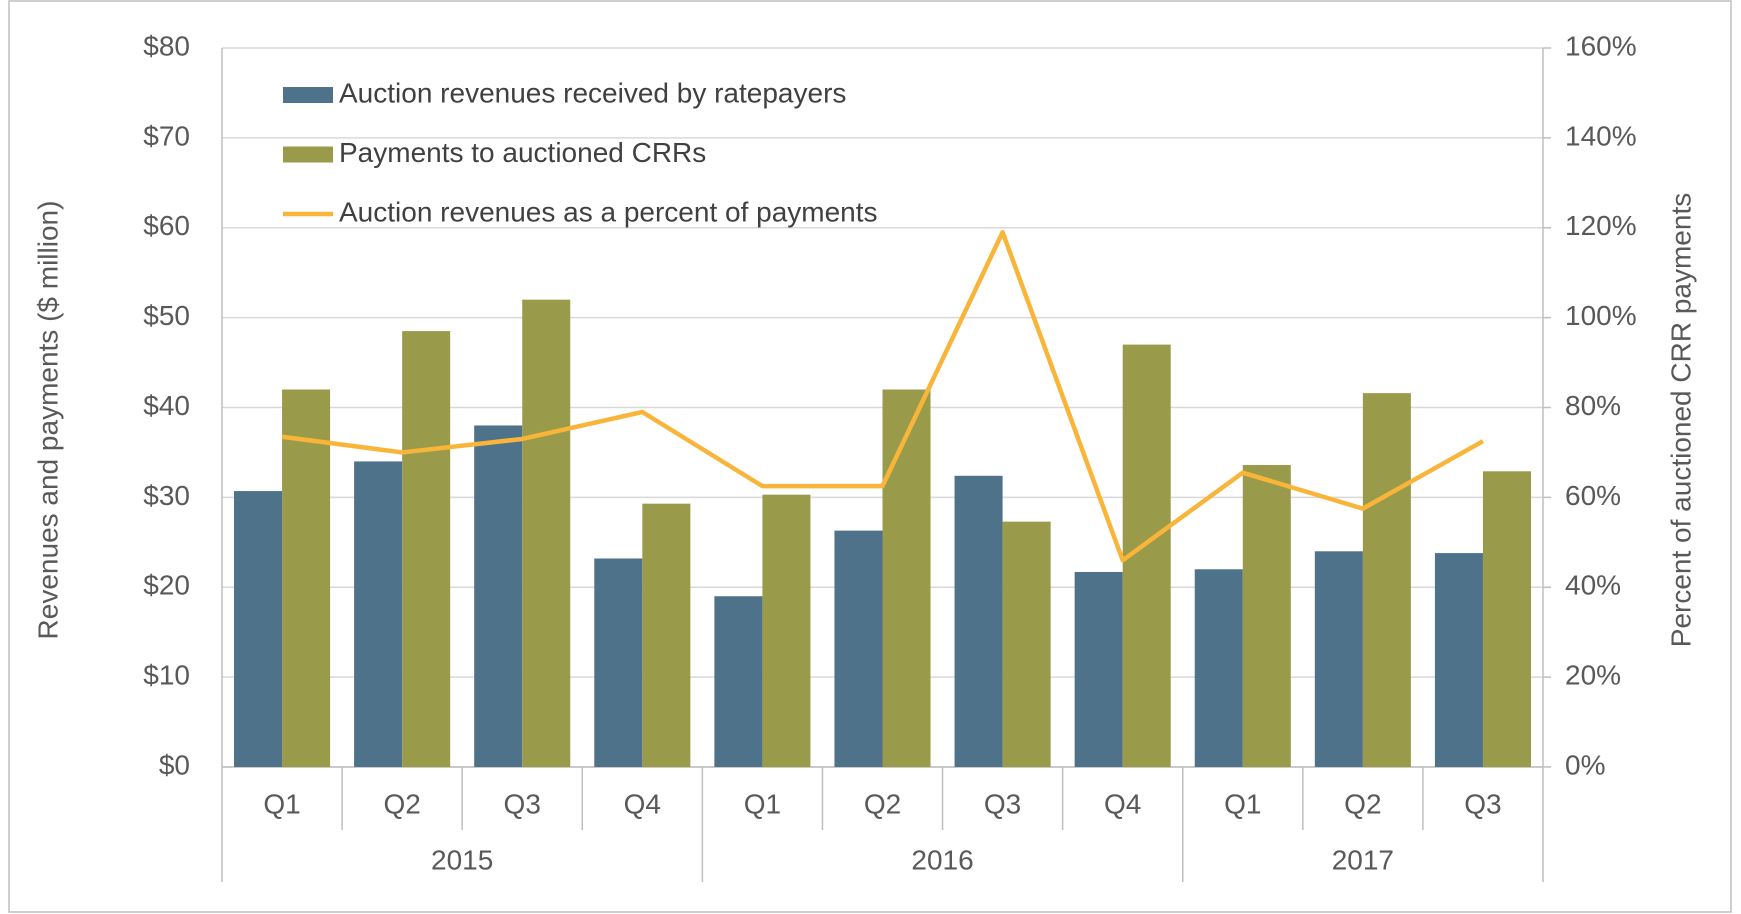  I want to click on y2-tick-label: 80%, so click(1593, 405).